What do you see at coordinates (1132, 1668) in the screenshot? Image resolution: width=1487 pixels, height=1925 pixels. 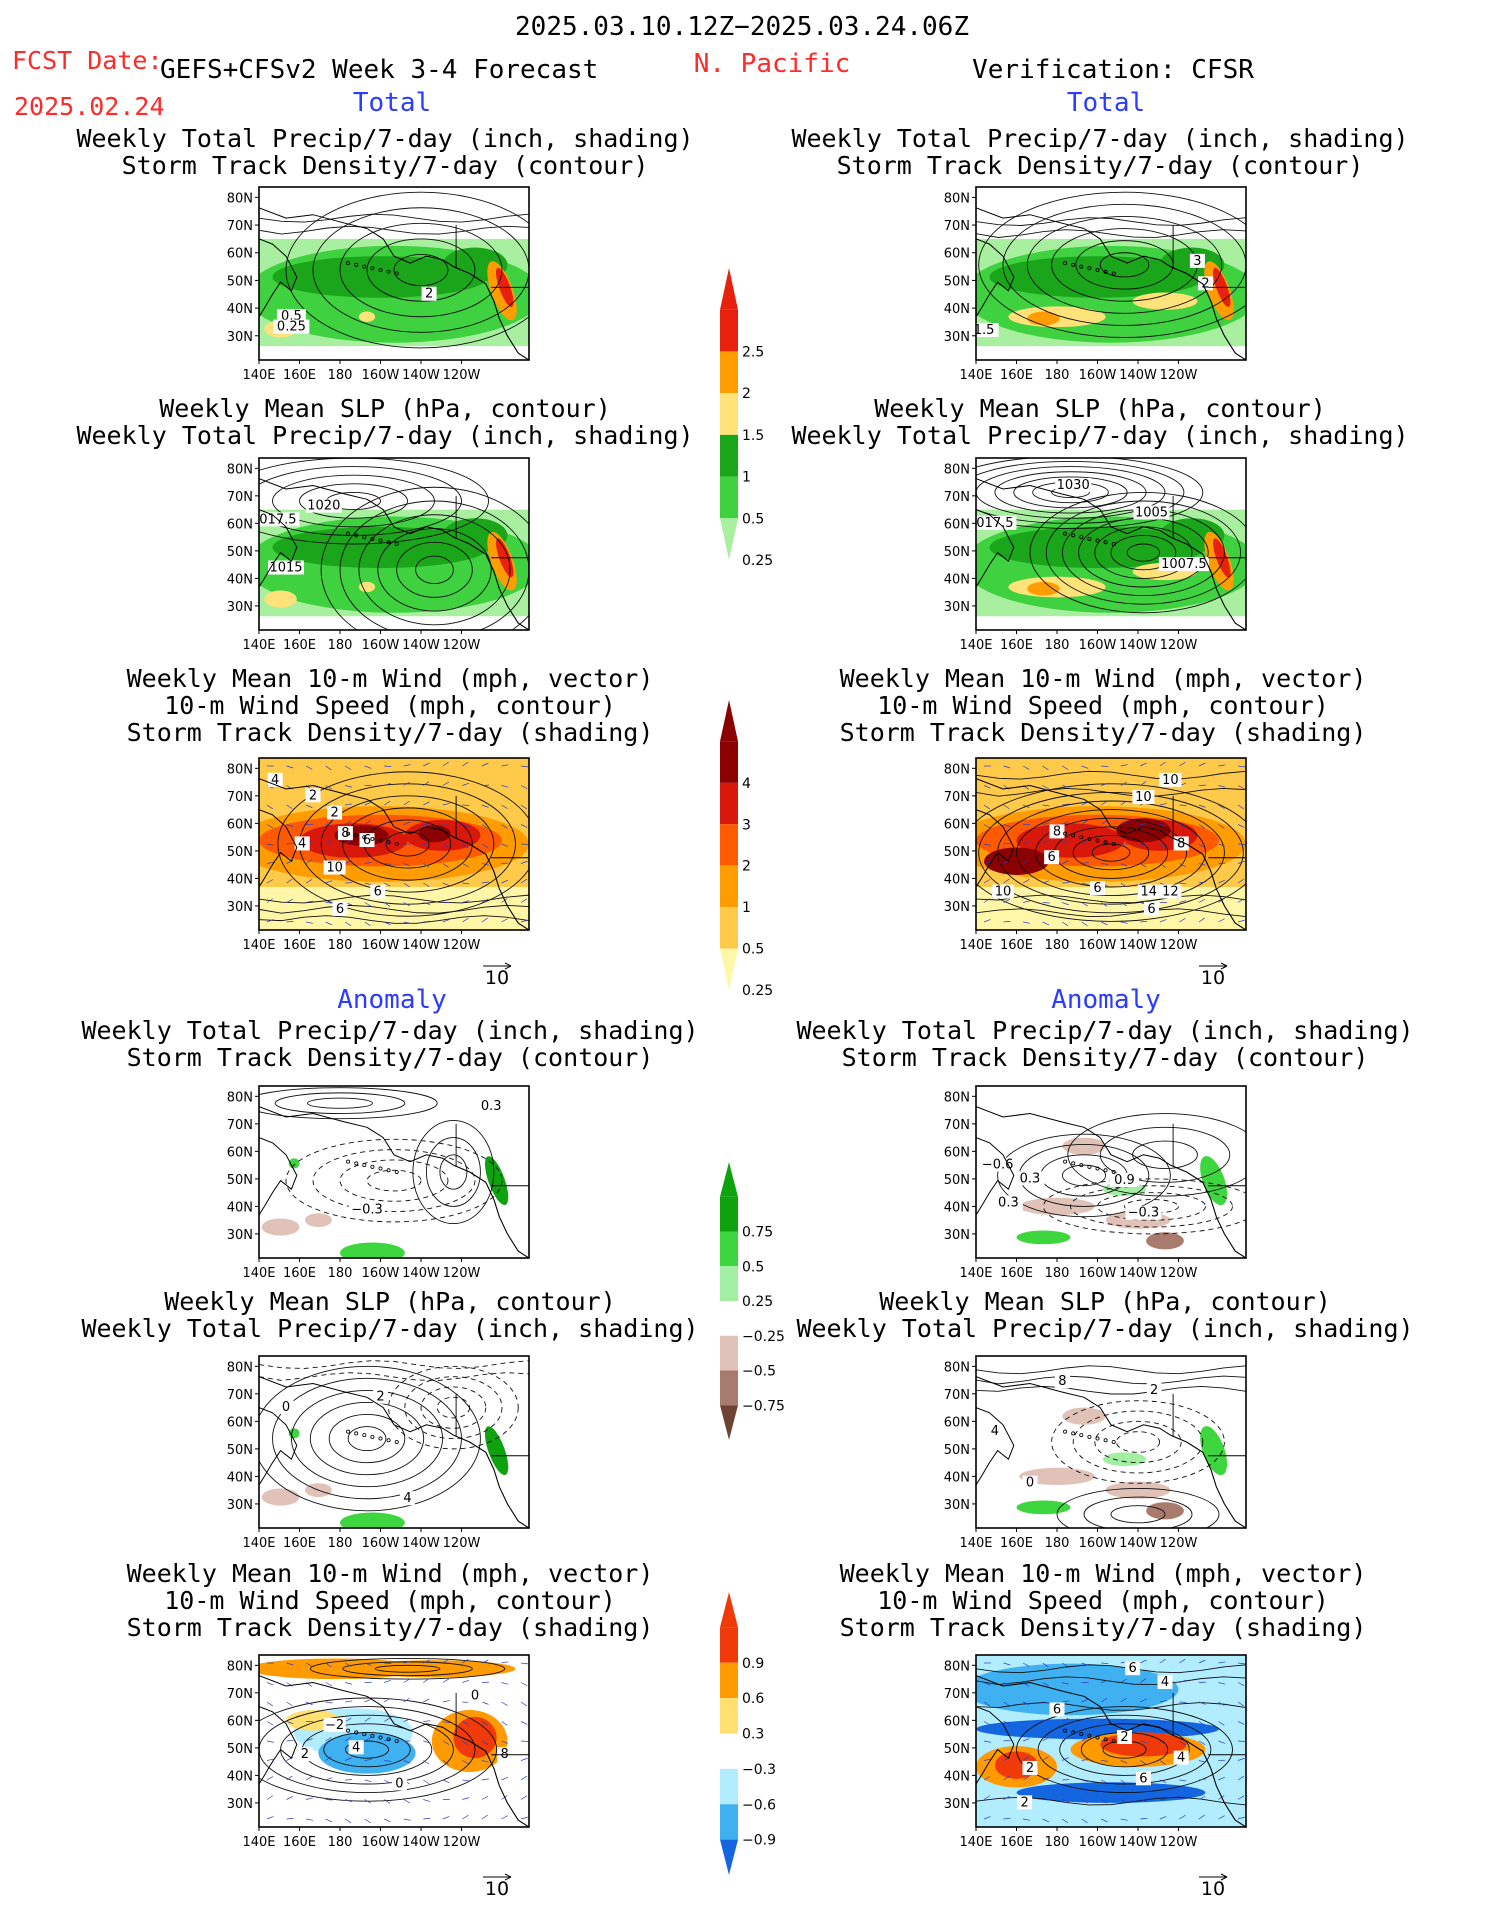 I see `contour-label: 6` at bounding box center [1132, 1668].